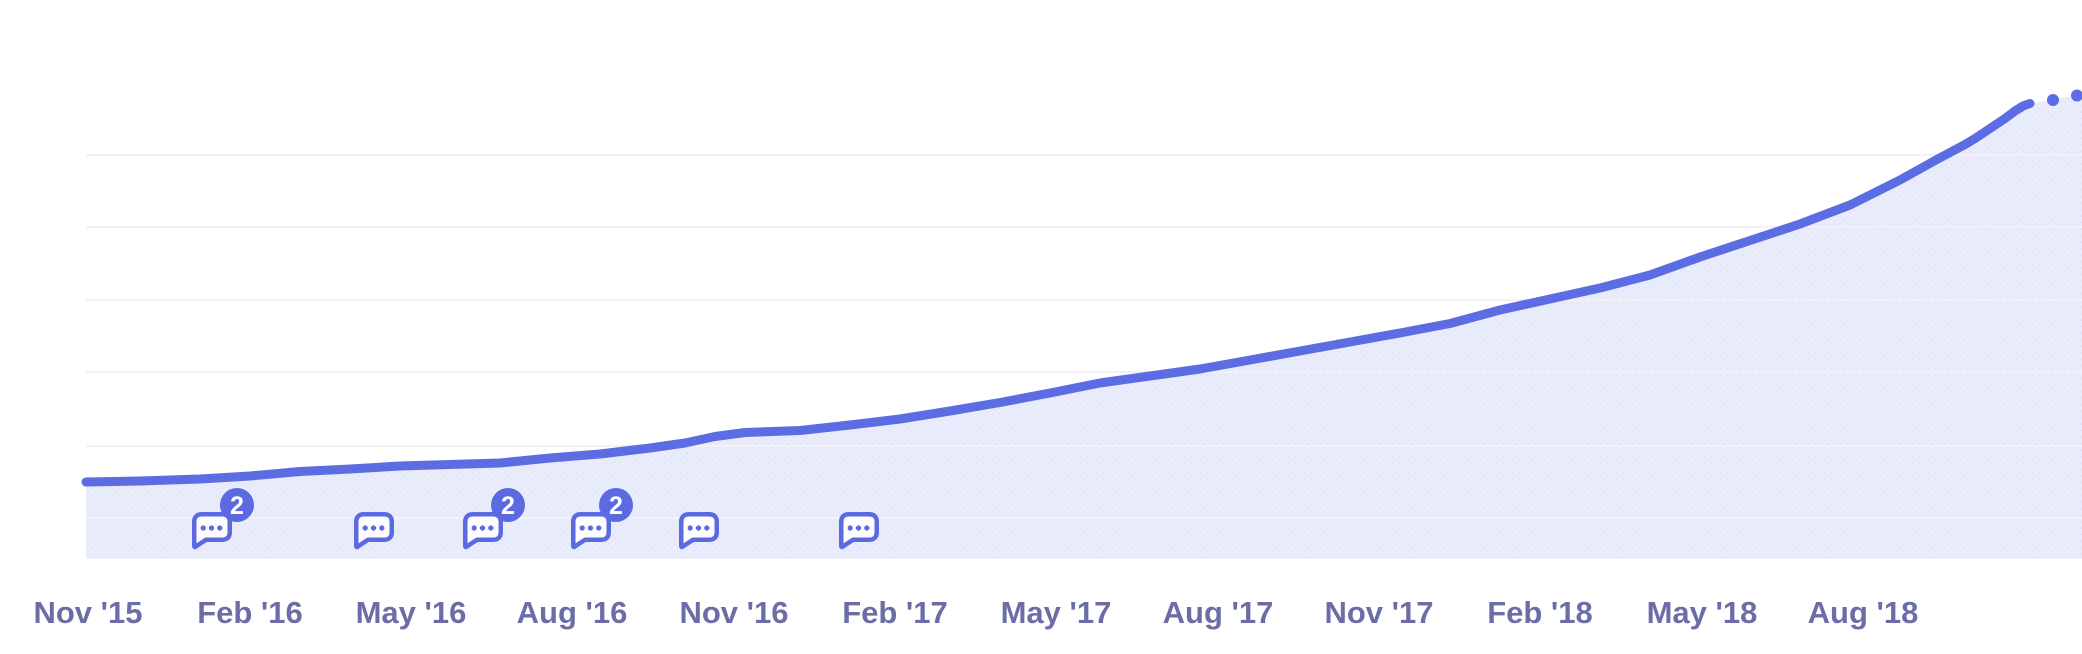 The height and width of the screenshot is (654, 2082). What do you see at coordinates (572, 612) in the screenshot?
I see `svg-text: Aug '16` at bounding box center [572, 612].